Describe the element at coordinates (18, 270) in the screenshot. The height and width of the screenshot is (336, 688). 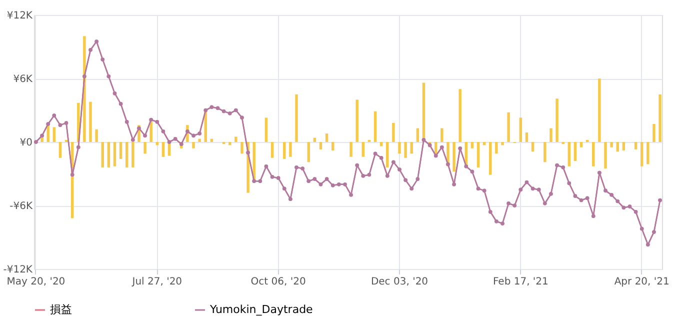
I see `y-tick-label: -¥12K` at that location.